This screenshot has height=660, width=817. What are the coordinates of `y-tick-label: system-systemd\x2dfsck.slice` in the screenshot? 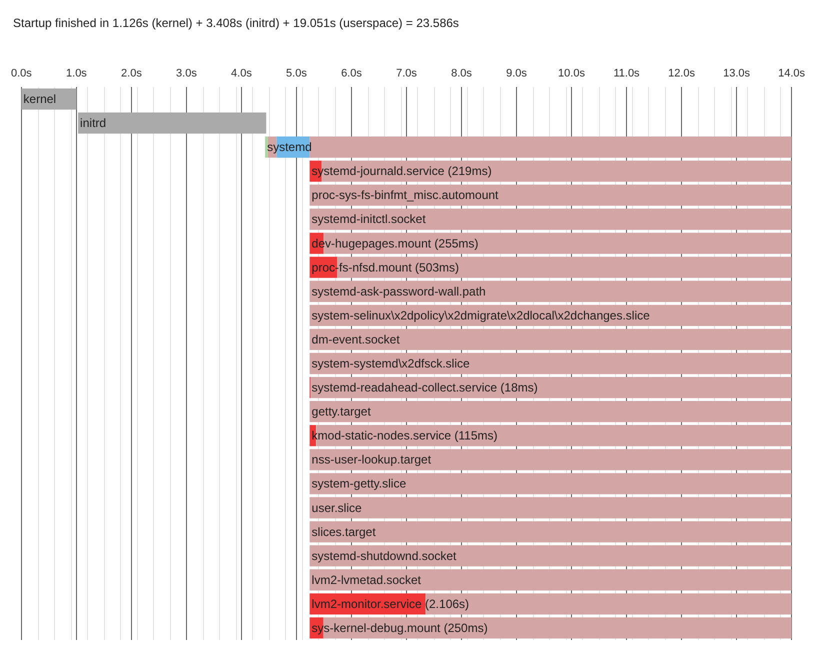 It's located at (391, 363).